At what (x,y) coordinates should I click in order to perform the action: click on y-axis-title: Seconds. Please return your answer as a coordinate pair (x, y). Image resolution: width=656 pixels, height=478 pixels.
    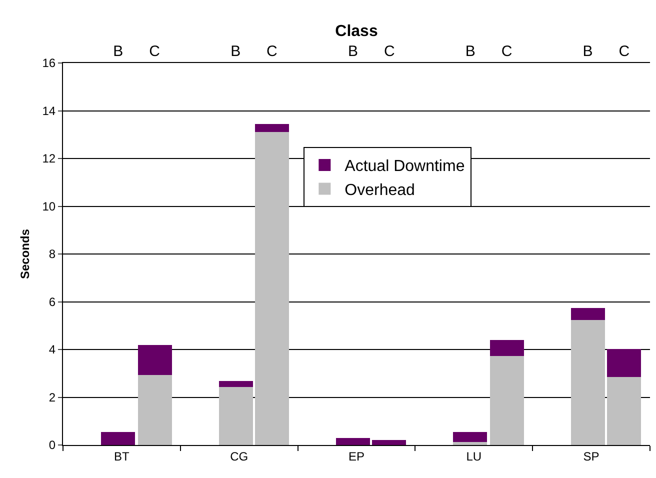
    Looking at the image, I should click on (25, 254).